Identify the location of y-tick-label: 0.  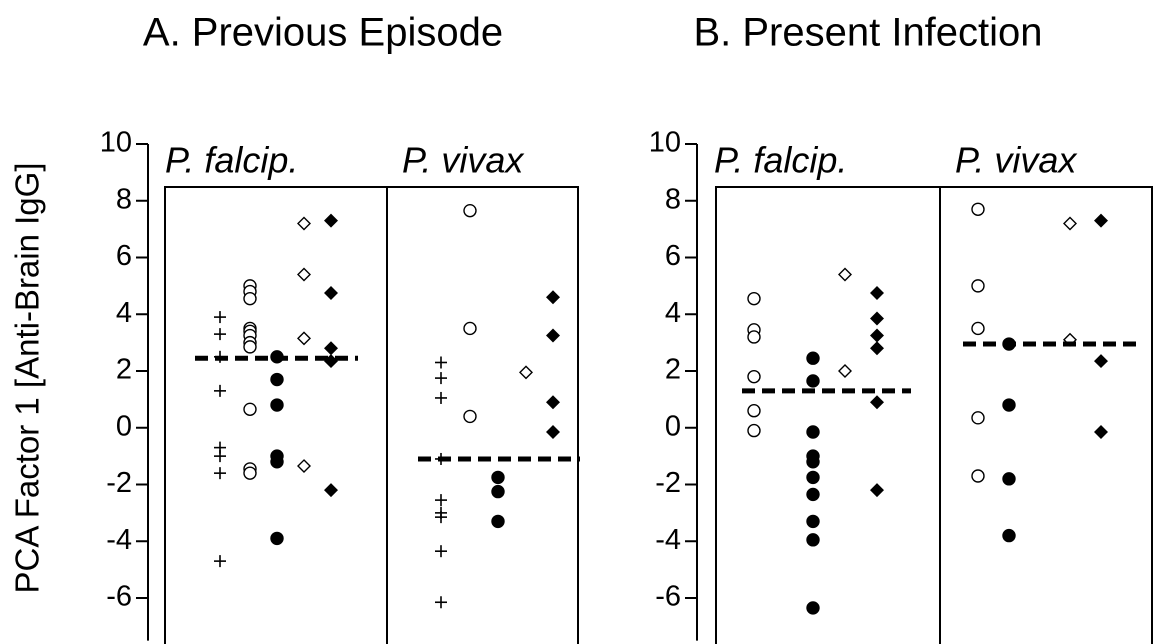
(124, 426).